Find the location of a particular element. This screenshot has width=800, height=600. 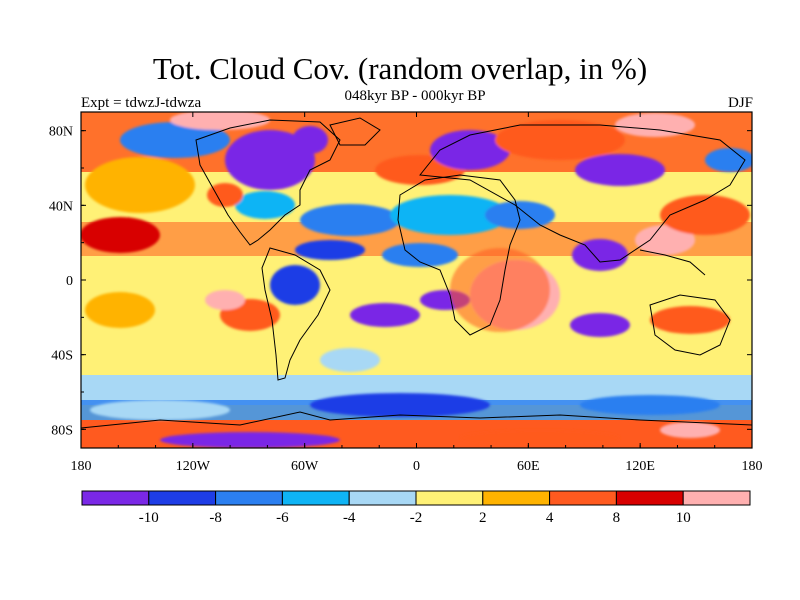

lon-tick-label: 60W is located at coordinates (305, 466).